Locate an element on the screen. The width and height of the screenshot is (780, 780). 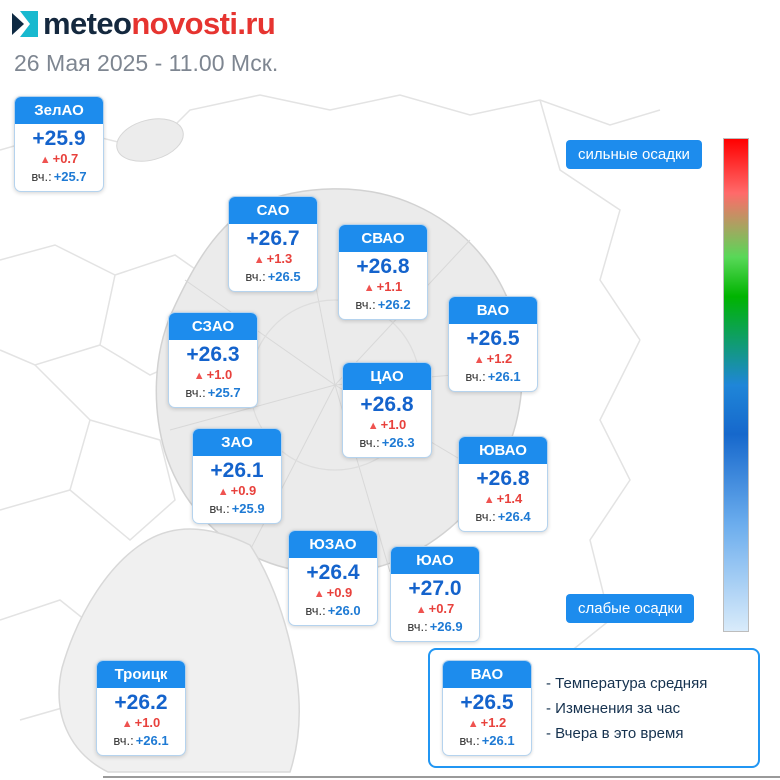
district-temp: +26.1 is located at coordinates (237, 470).